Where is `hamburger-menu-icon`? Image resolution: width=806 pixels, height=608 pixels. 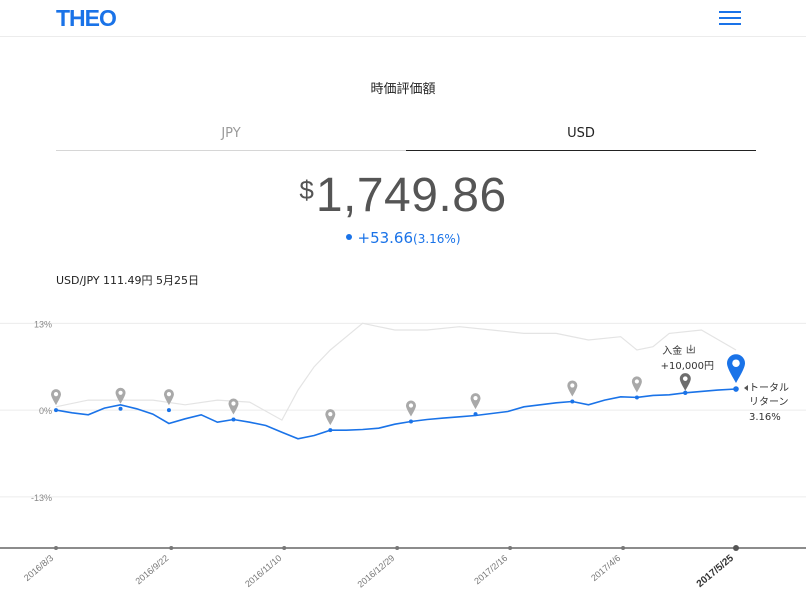
hamburger-menu-icon is located at coordinates (730, 18).